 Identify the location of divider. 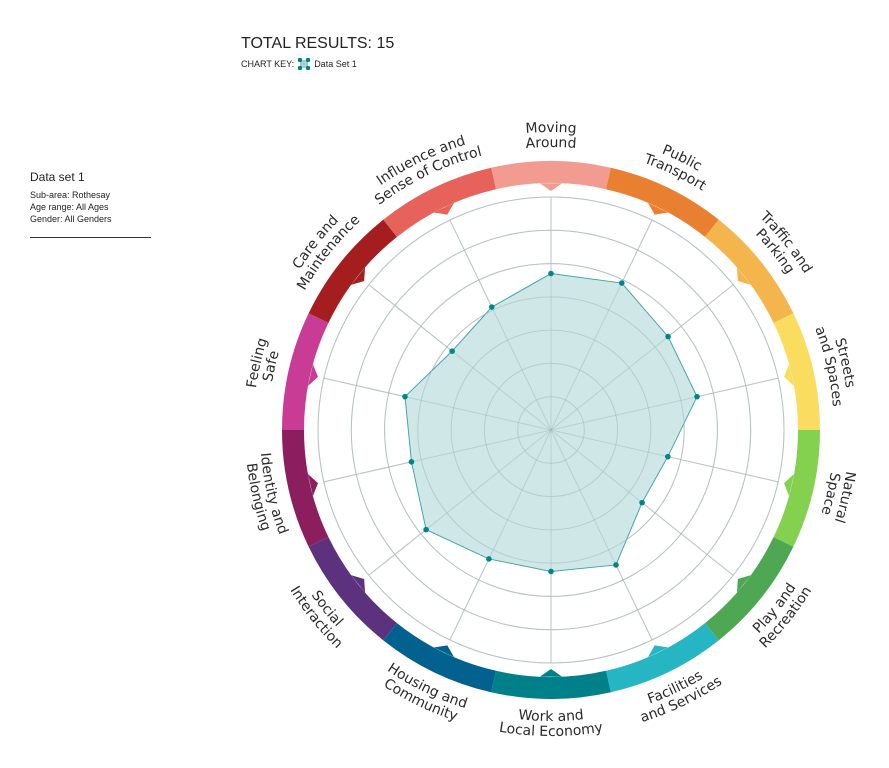
(90, 237).